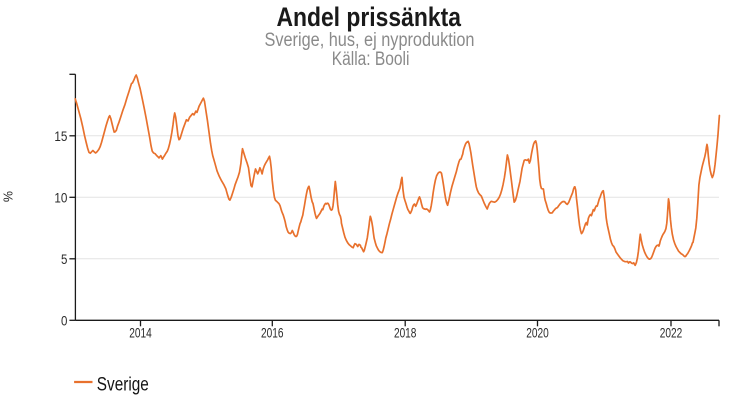 The image size is (739, 408). What do you see at coordinates (123, 385) in the screenshot?
I see `svg-text: Sverige` at bounding box center [123, 385].